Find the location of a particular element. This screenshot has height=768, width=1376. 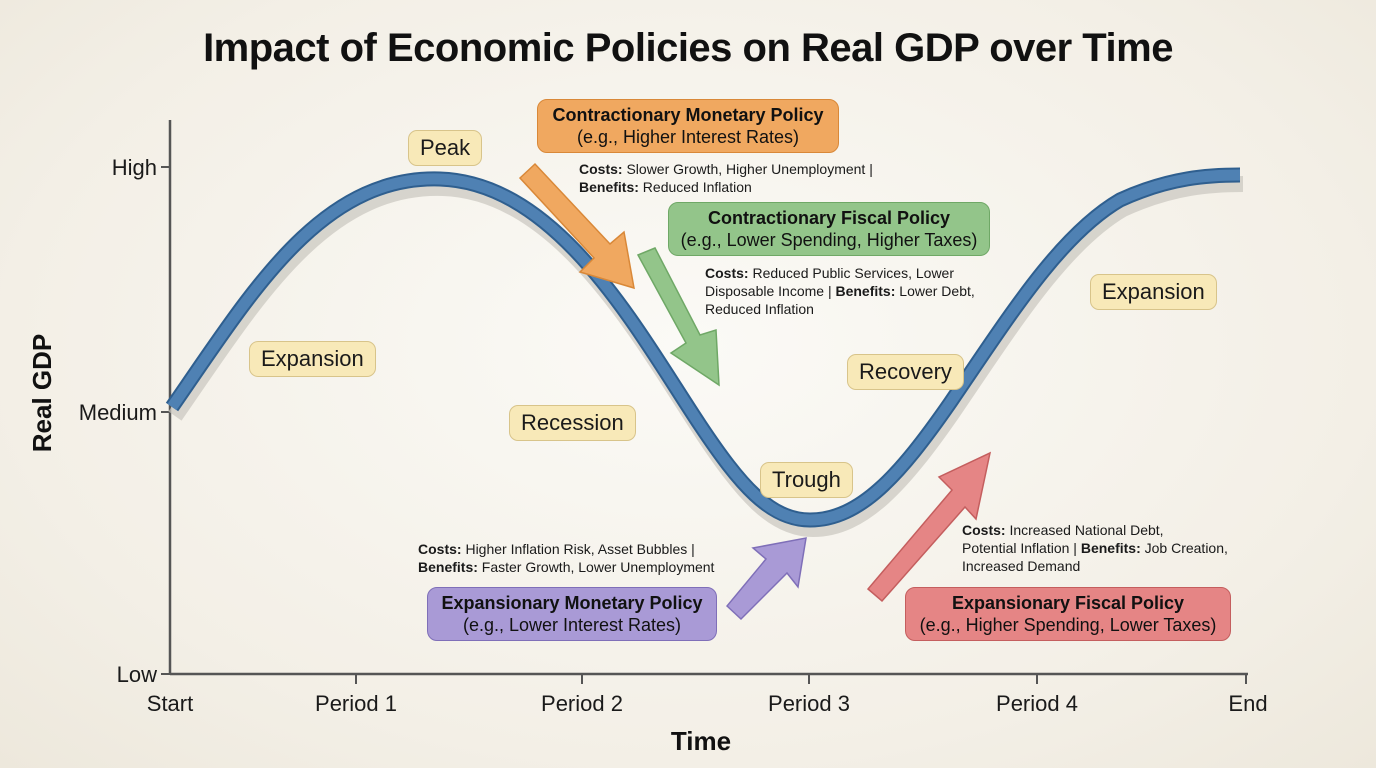

x-tick-period-2: Period 2 is located at coordinates (582, 703).